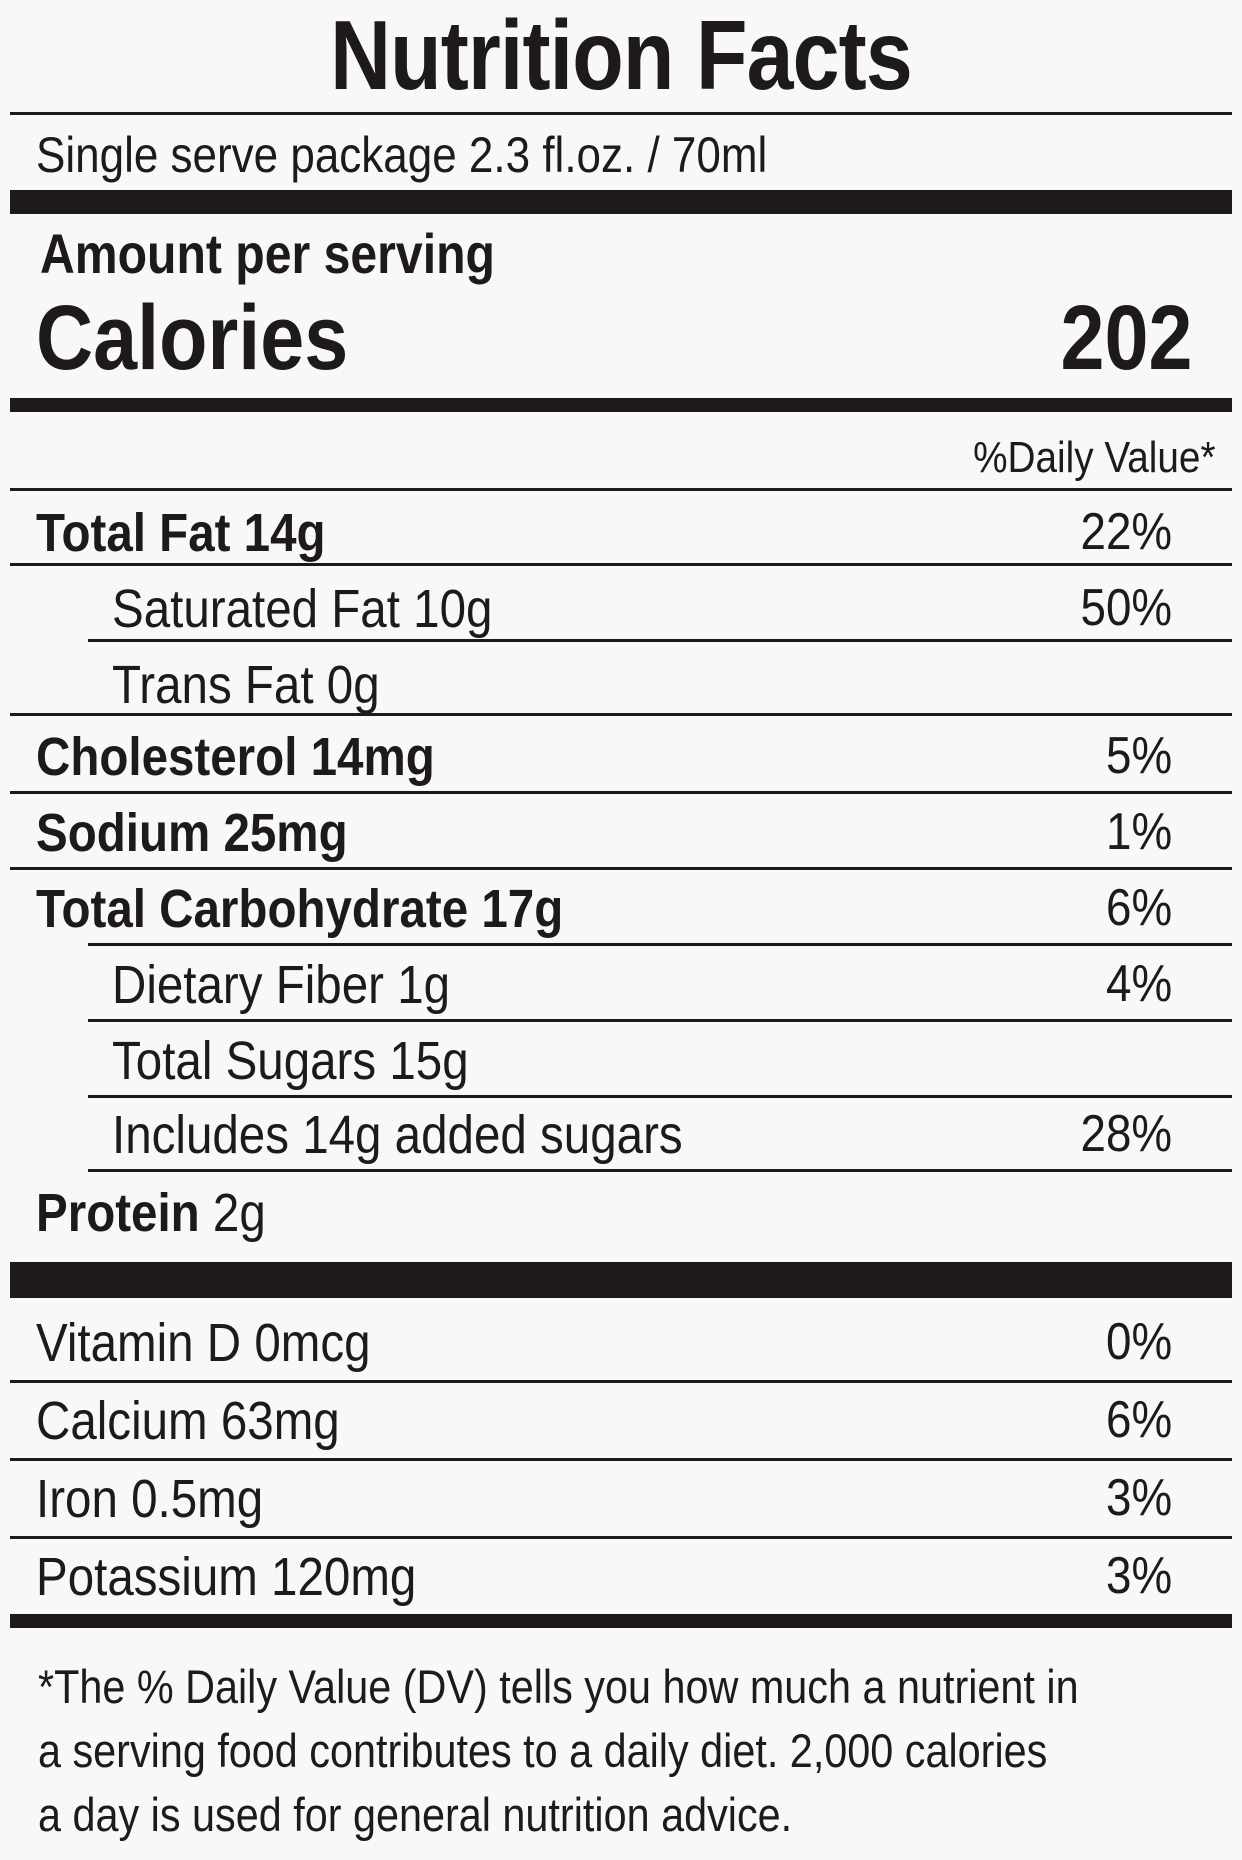 The height and width of the screenshot is (1860, 1242). I want to click on saturated-fat-dv: 50%, so click(1126, 608).